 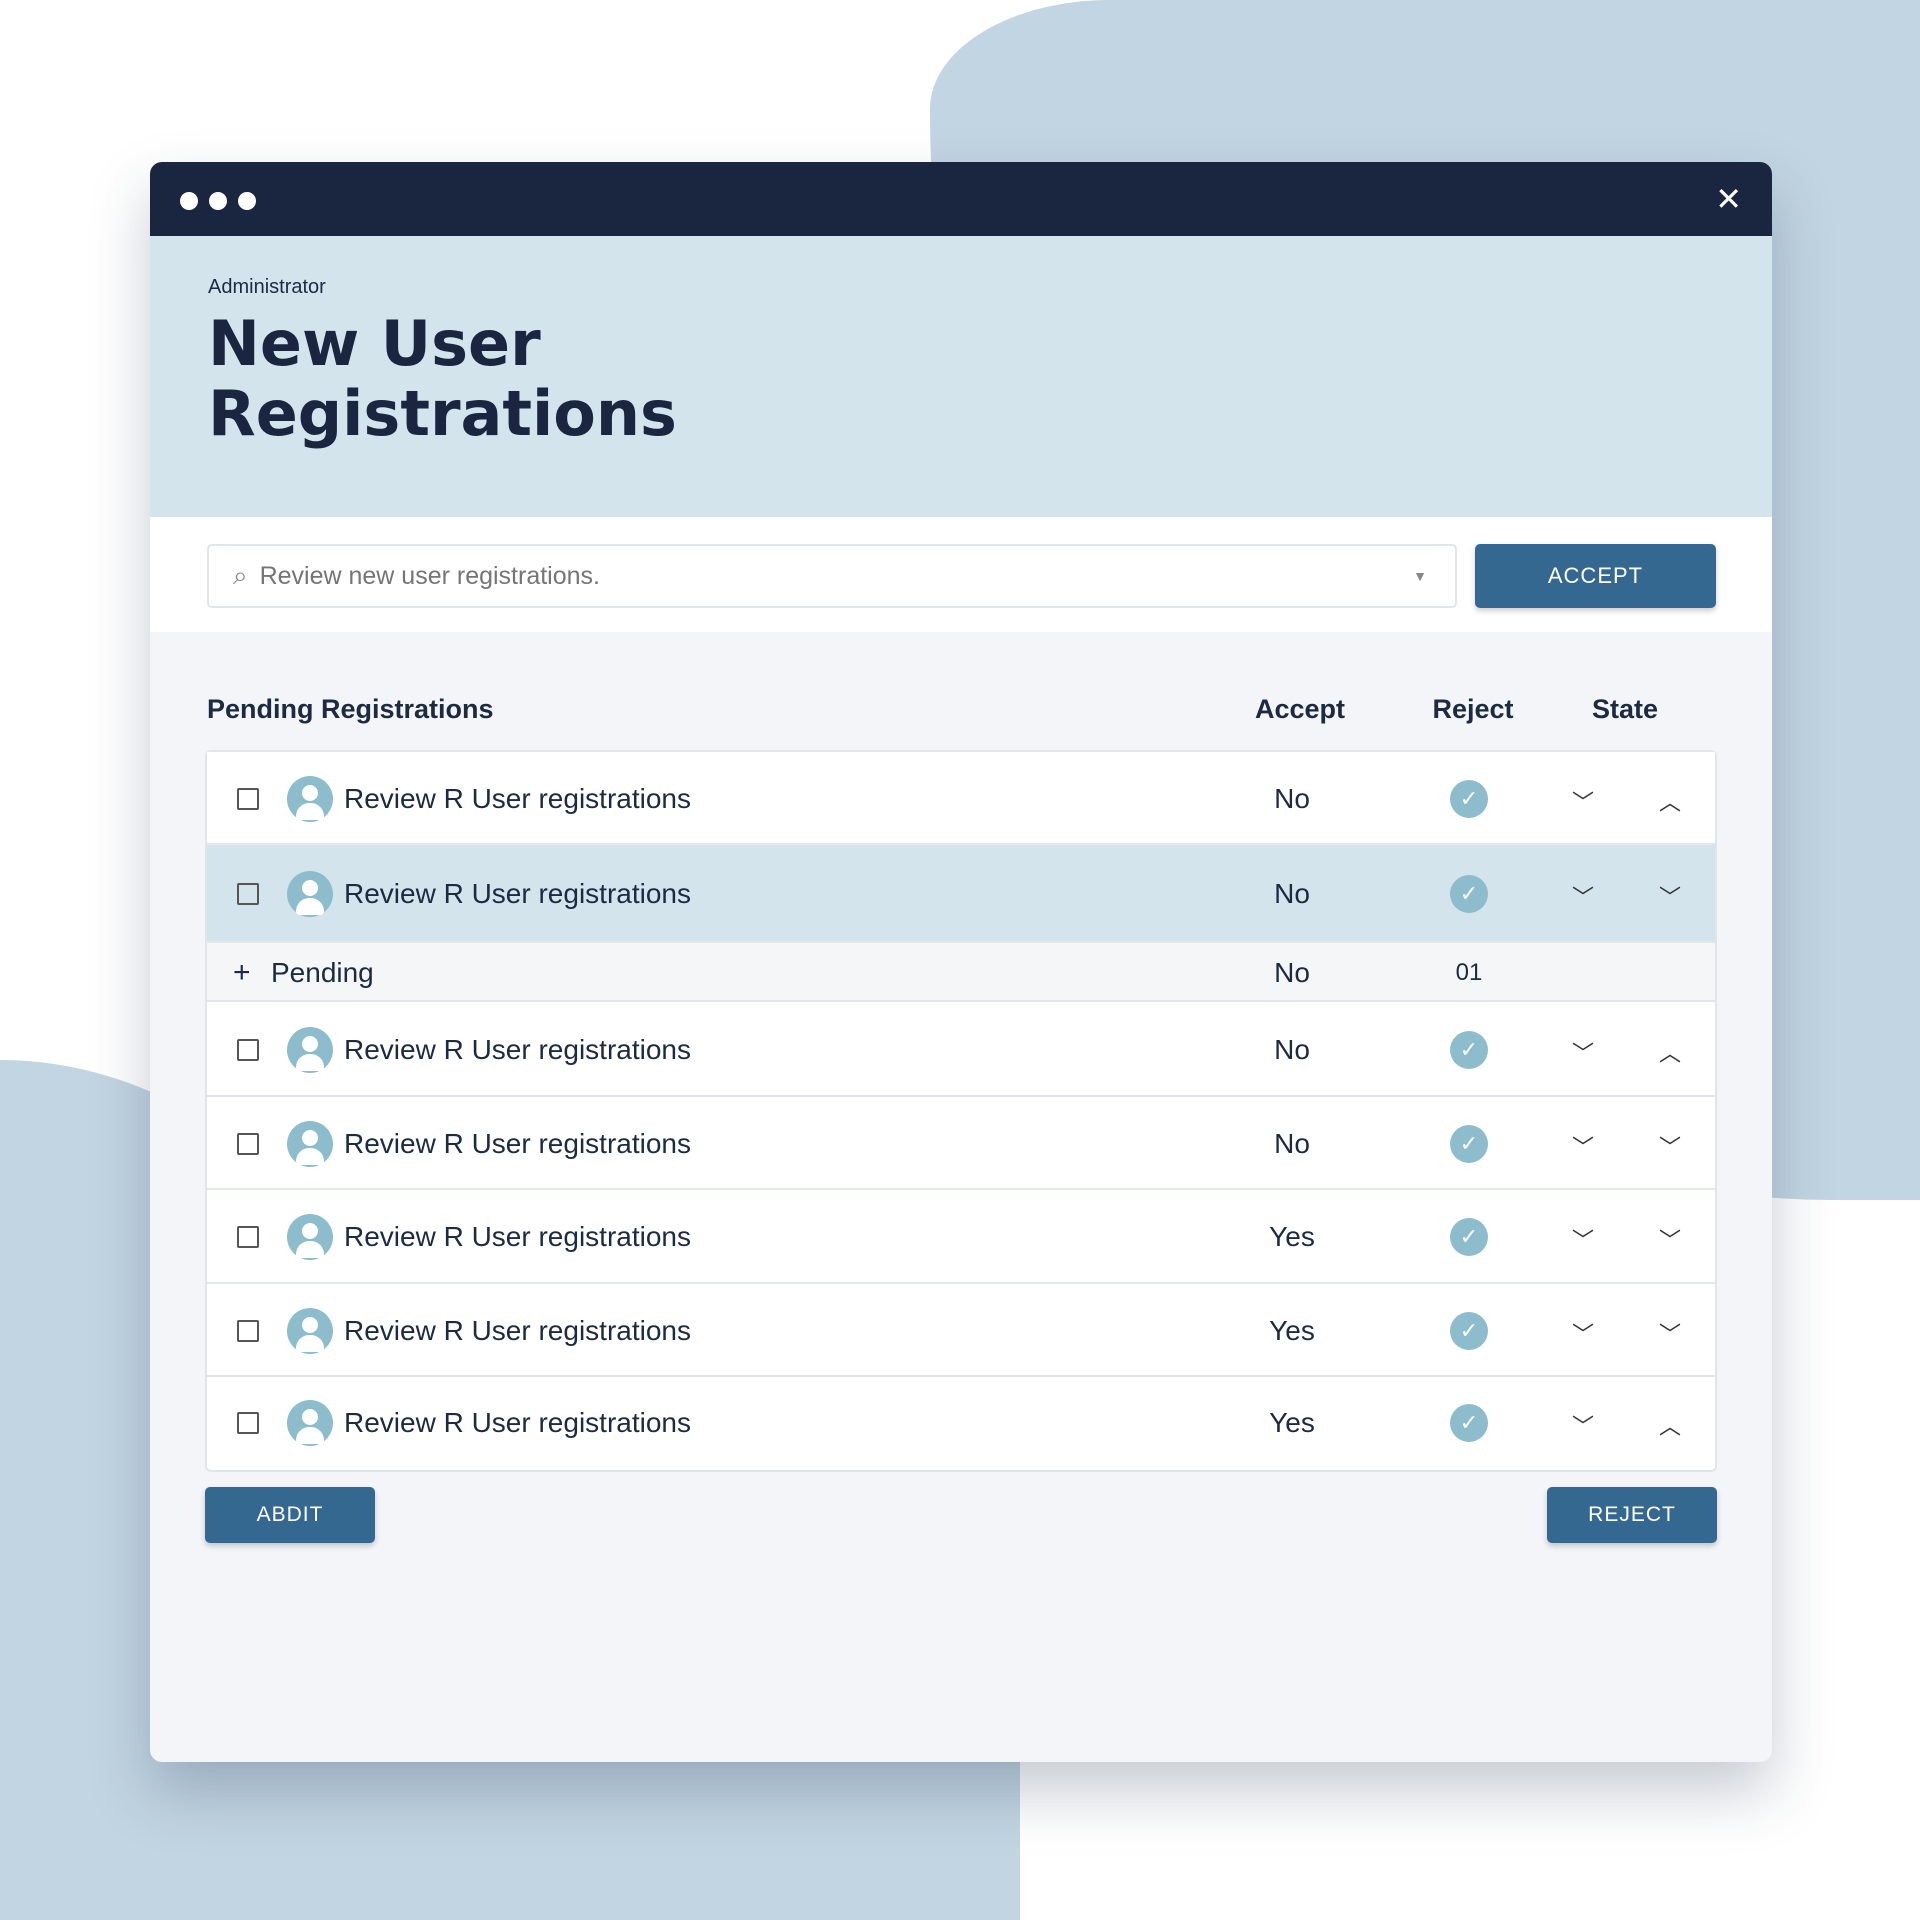 I want to click on abdit-button: ABDIT, so click(x=290, y=1515).